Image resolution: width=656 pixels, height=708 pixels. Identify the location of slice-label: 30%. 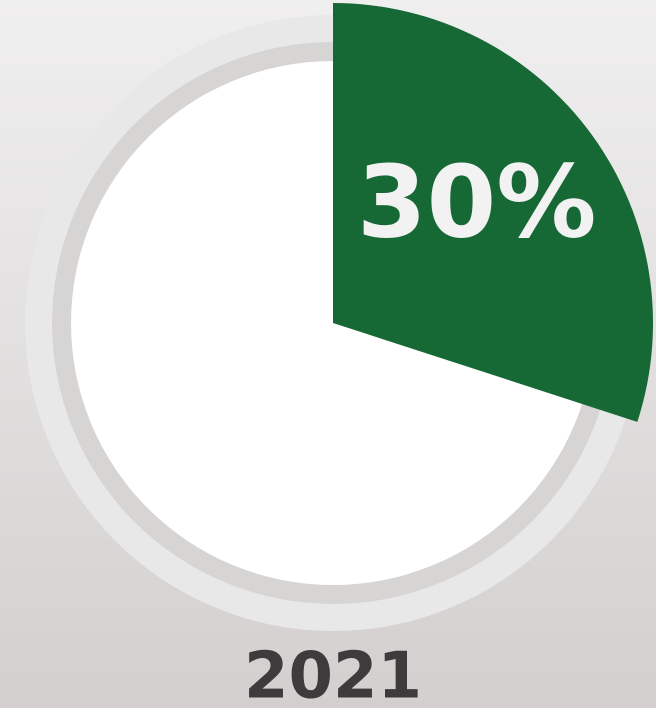
(476, 202).